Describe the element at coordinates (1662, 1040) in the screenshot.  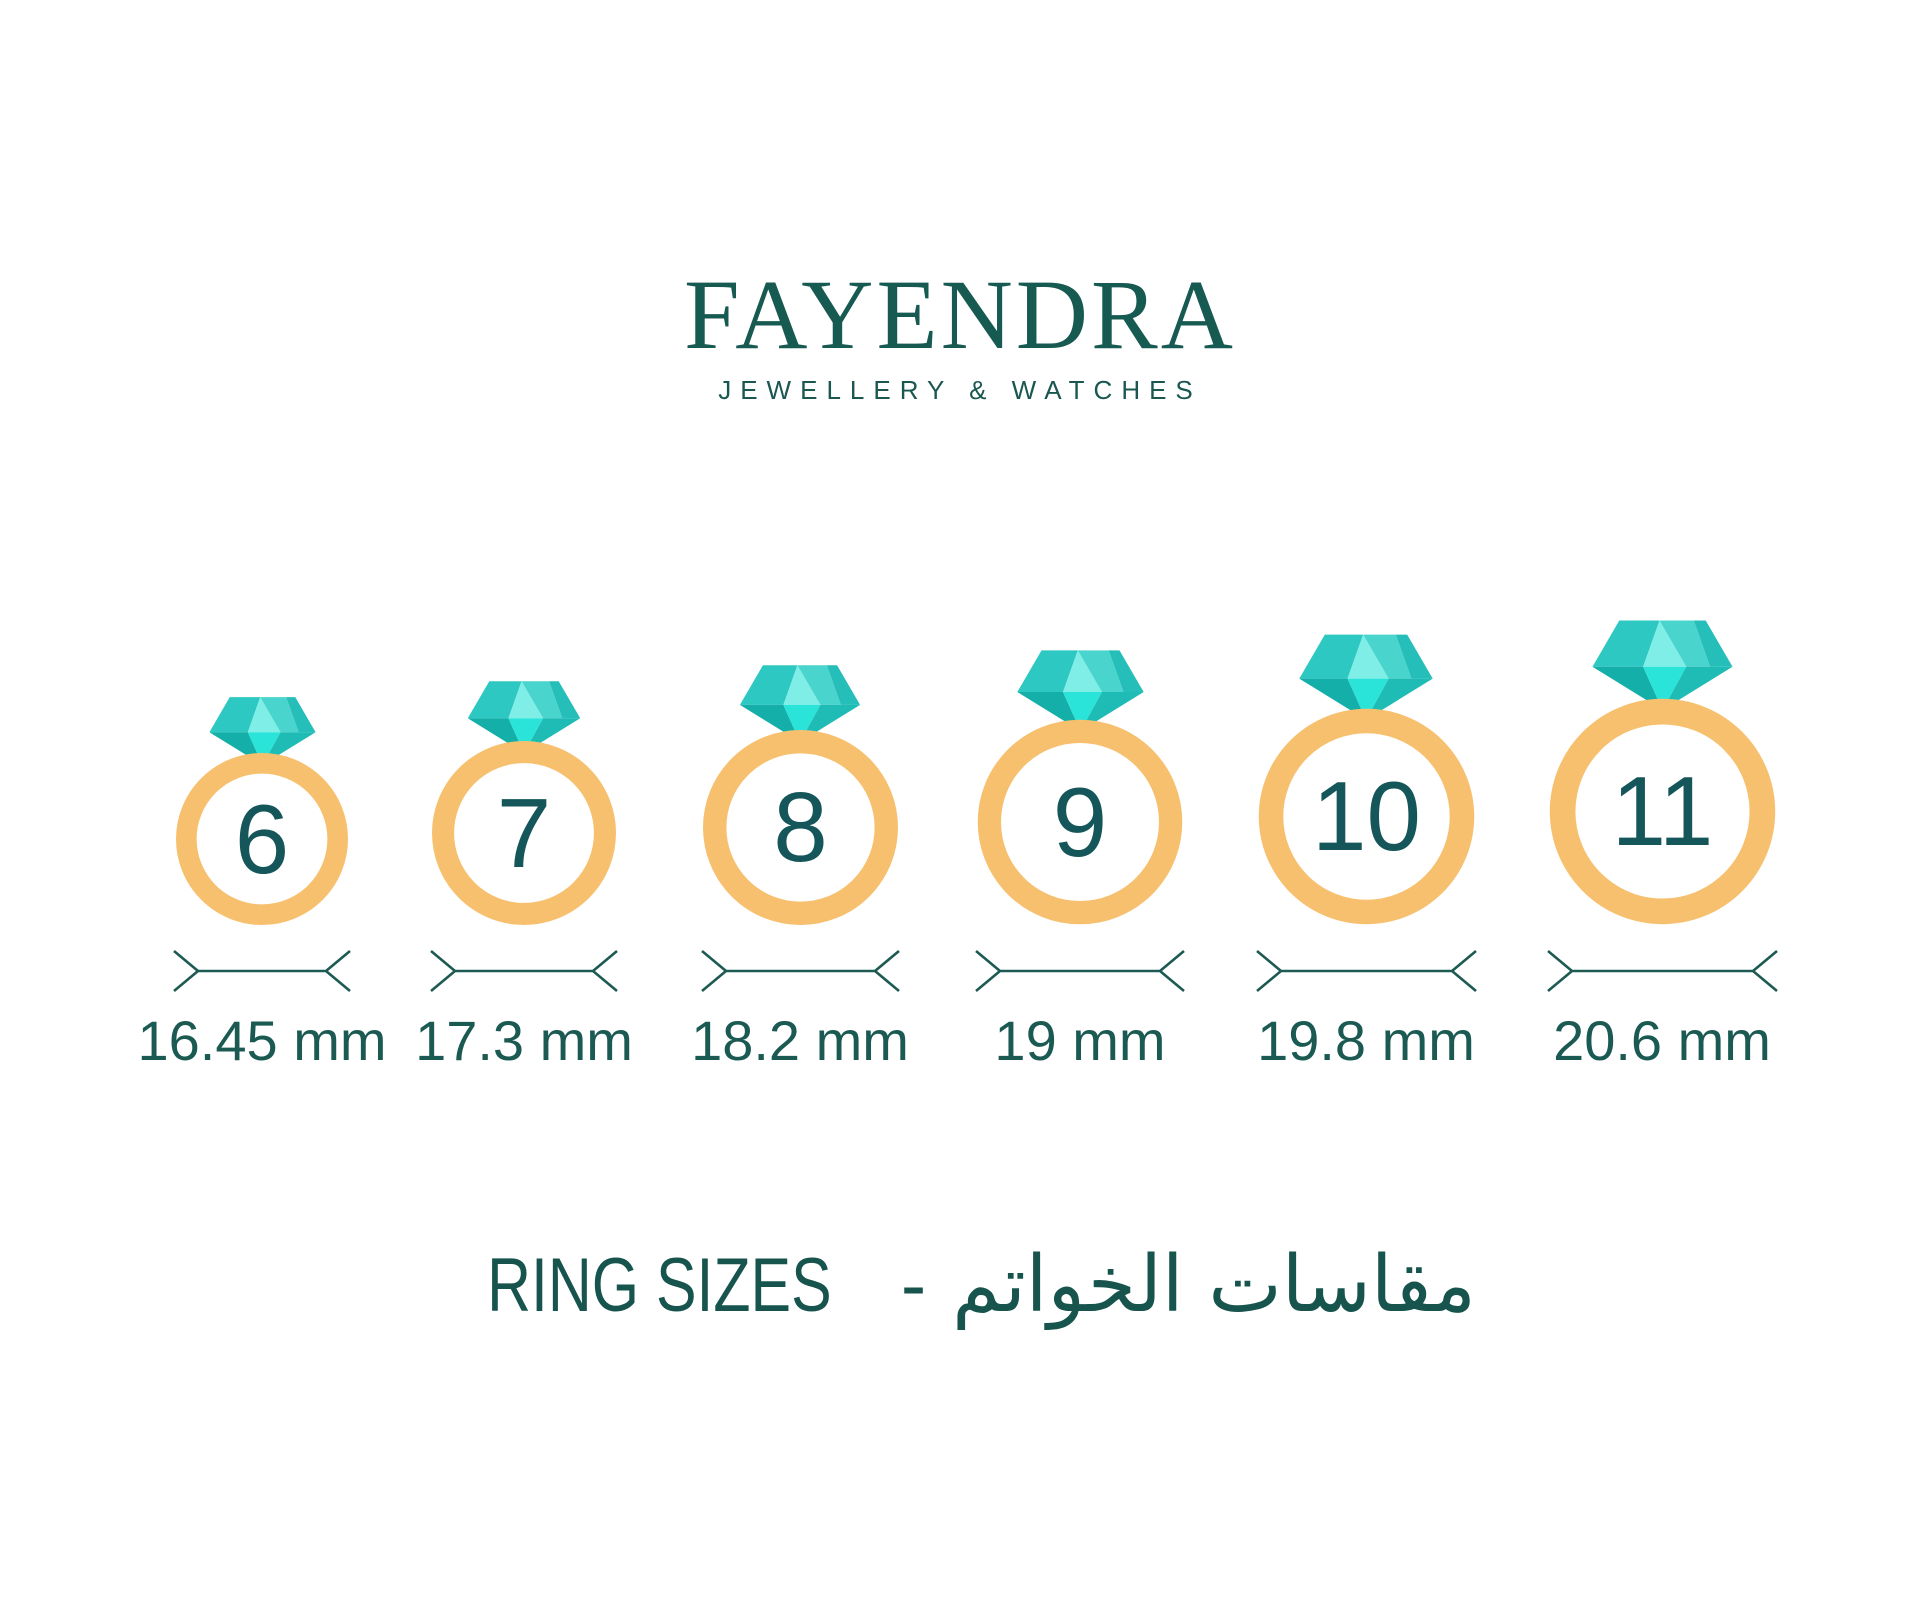
I see `diameter-label: 20.6 mm` at that location.